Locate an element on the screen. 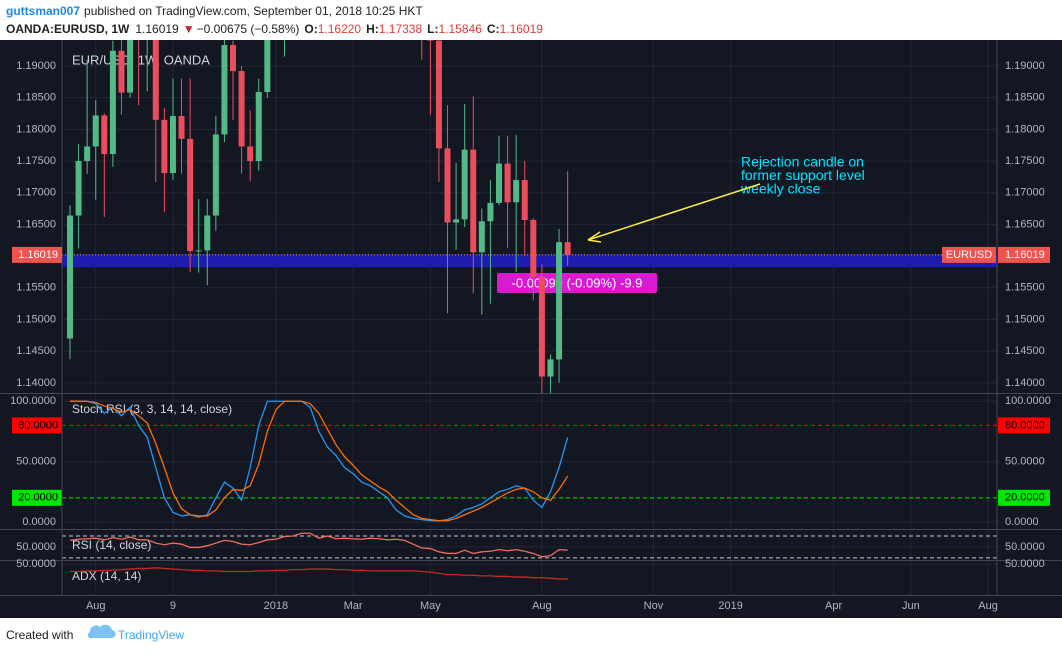 The width and height of the screenshot is (1062, 654). y-tick-label: 1.18000 is located at coordinates (36, 129).